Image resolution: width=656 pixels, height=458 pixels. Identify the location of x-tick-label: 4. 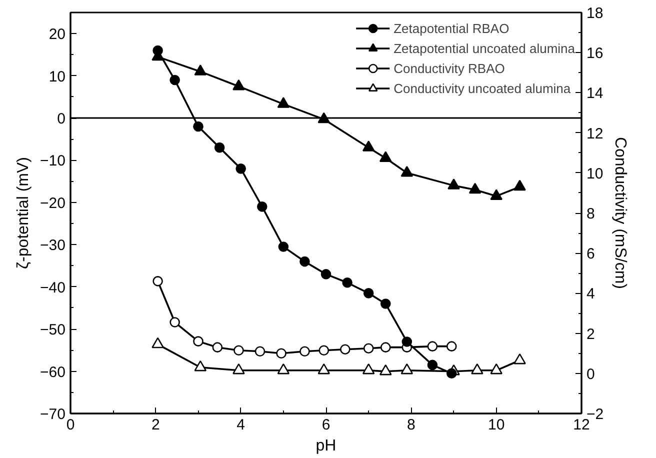
(241, 425).